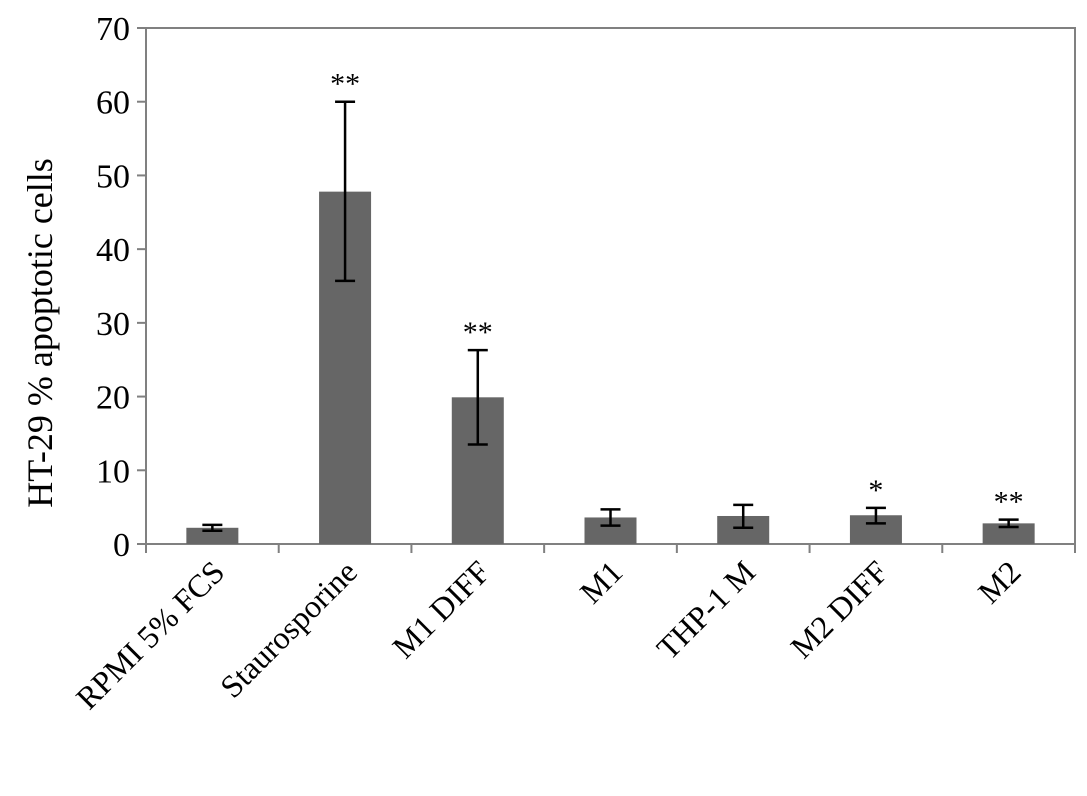  Describe the element at coordinates (121, 545) in the screenshot. I see `y-tick-label: 0` at that location.